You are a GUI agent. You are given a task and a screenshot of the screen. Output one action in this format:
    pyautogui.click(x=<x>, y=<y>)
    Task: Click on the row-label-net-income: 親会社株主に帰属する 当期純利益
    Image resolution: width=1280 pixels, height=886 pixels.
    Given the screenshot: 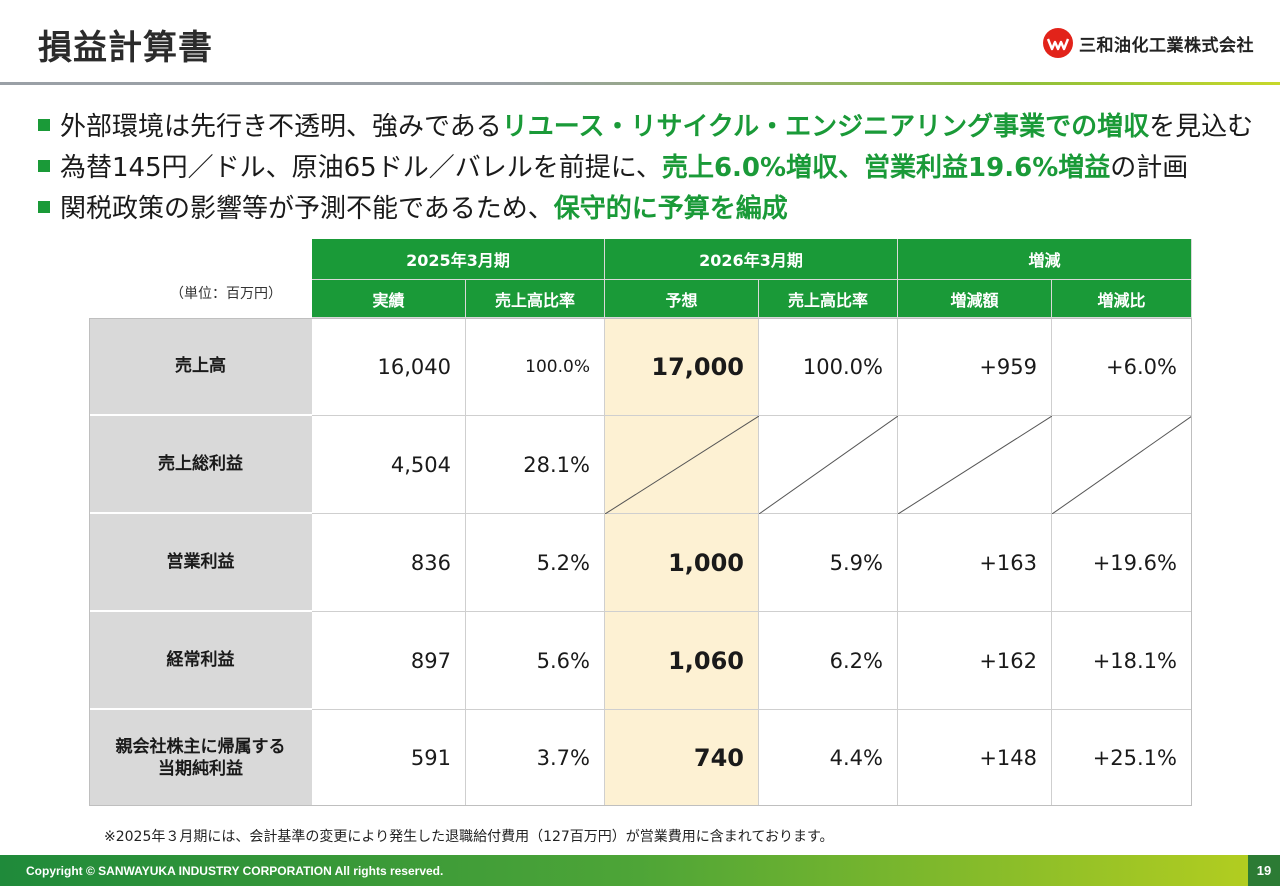 What is the action you would take?
    pyautogui.click(x=200, y=758)
    